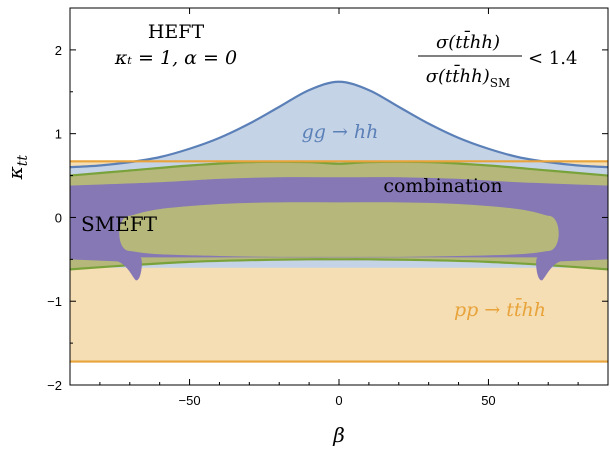 The height and width of the screenshot is (449, 610). Describe the element at coordinates (339, 168) in the screenshot. I see `combination-upper-edge` at that location.